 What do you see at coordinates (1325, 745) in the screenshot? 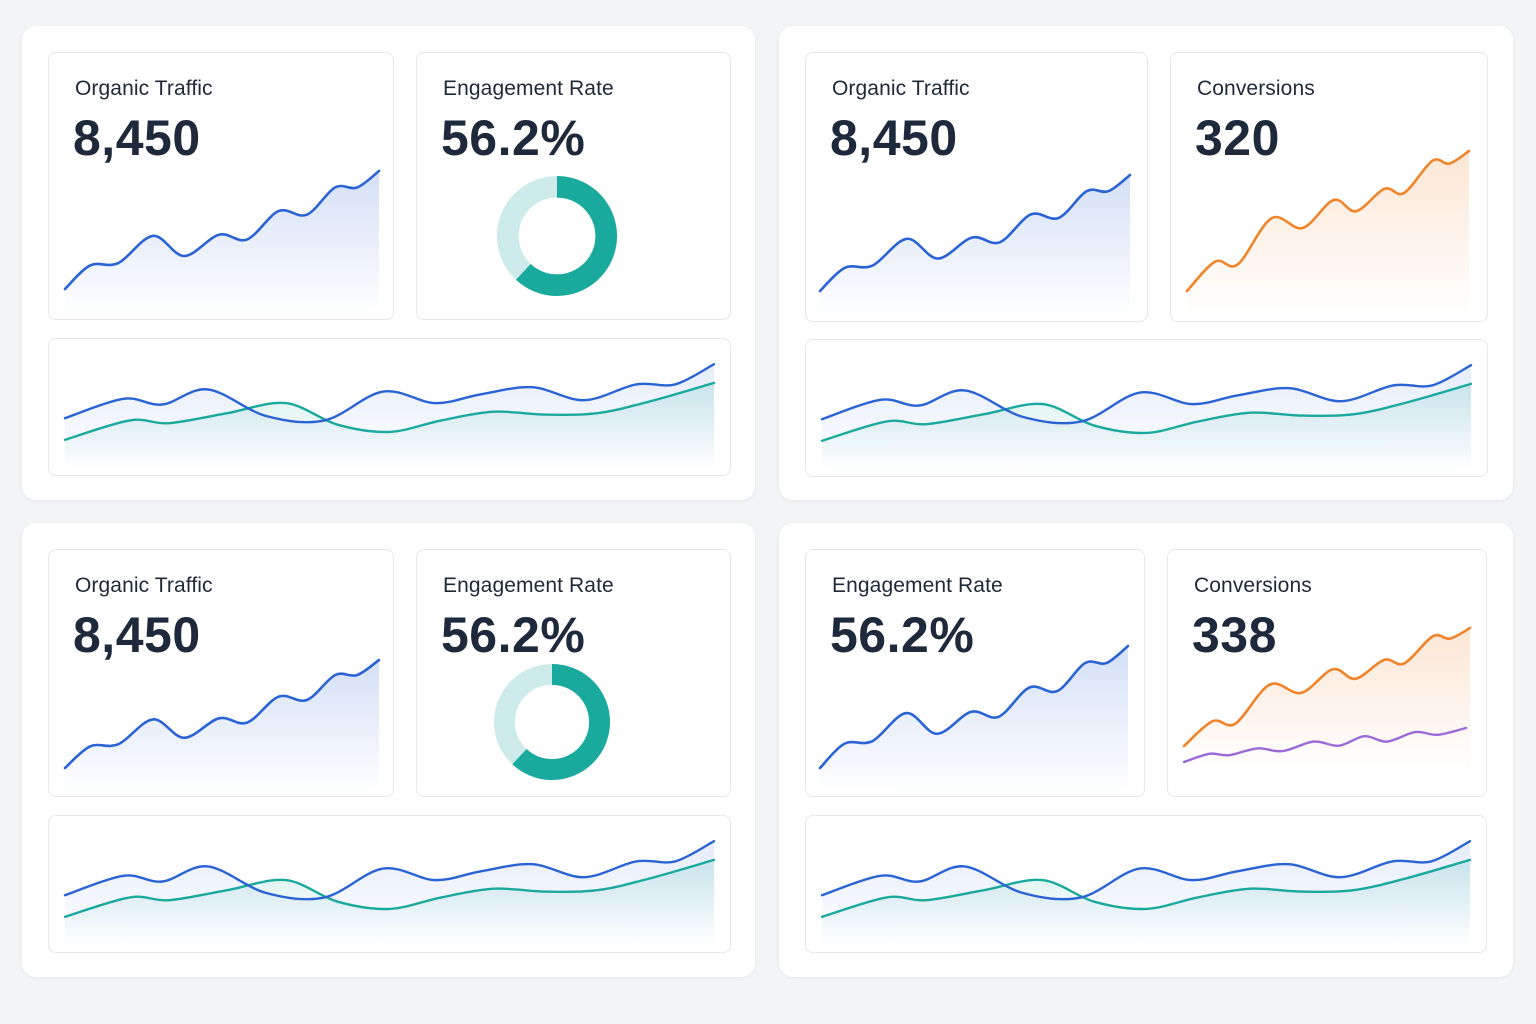
I see `sparkline-secondary-line` at bounding box center [1325, 745].